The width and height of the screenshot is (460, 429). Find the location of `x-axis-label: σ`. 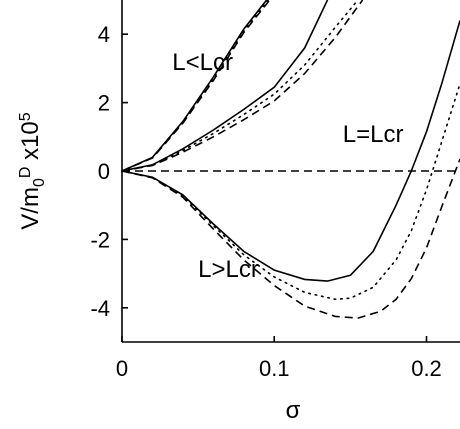

x-axis-label: σ is located at coordinates (293, 410).